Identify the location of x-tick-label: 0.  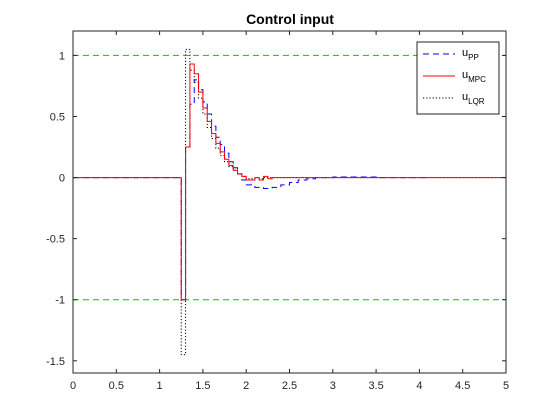
(73, 386).